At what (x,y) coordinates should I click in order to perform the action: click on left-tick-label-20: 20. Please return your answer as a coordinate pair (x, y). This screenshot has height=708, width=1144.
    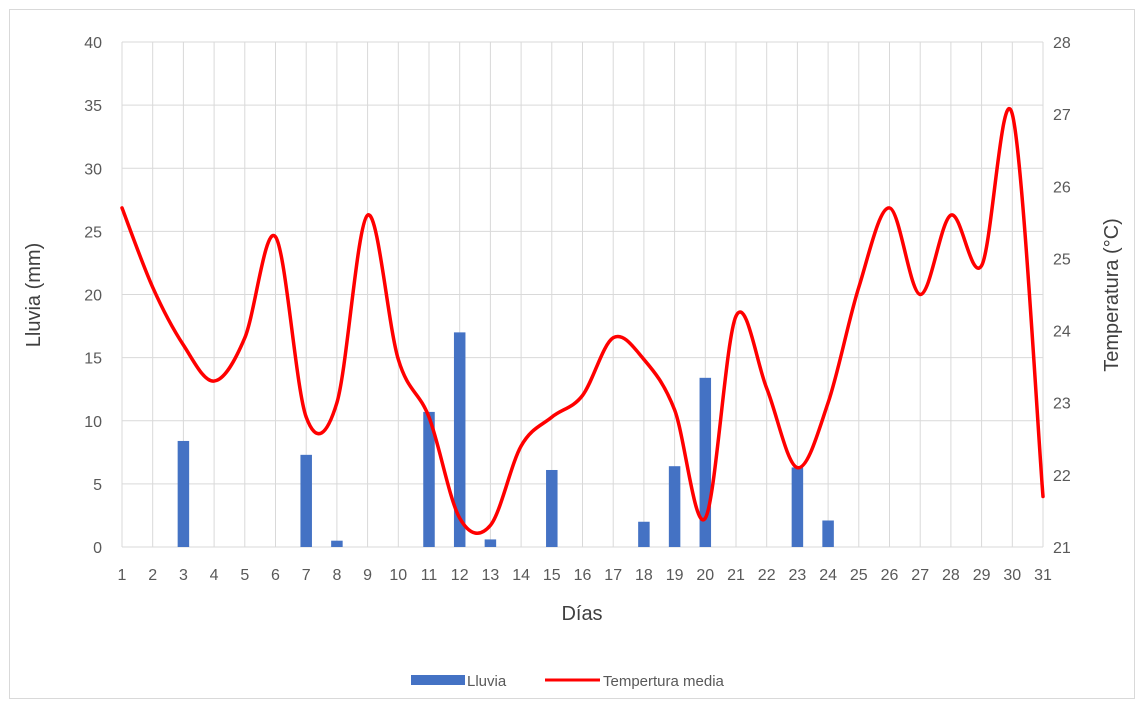
    Looking at the image, I should click on (93, 296).